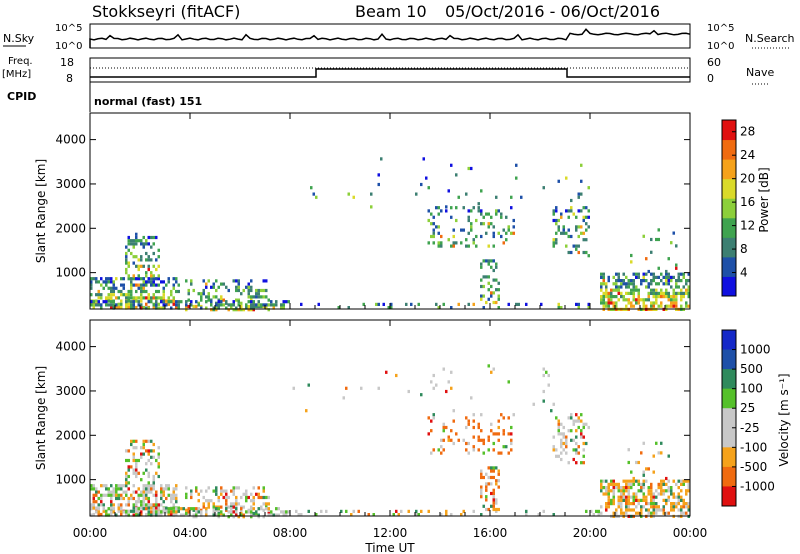 The image size is (800, 554). What do you see at coordinates (784, 419) in the screenshot?
I see `velocity-colorbar-label: Velocity [m s⁻¹]` at bounding box center [784, 419].